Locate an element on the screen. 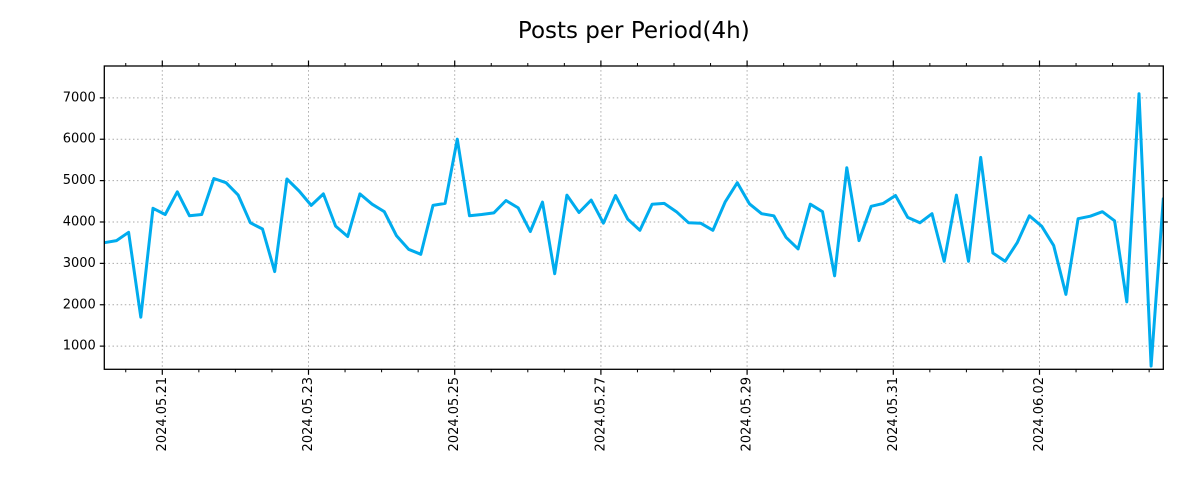 This screenshot has height=500, width=1200. x-tick-label: 2024.06.02 is located at coordinates (1039, 414).